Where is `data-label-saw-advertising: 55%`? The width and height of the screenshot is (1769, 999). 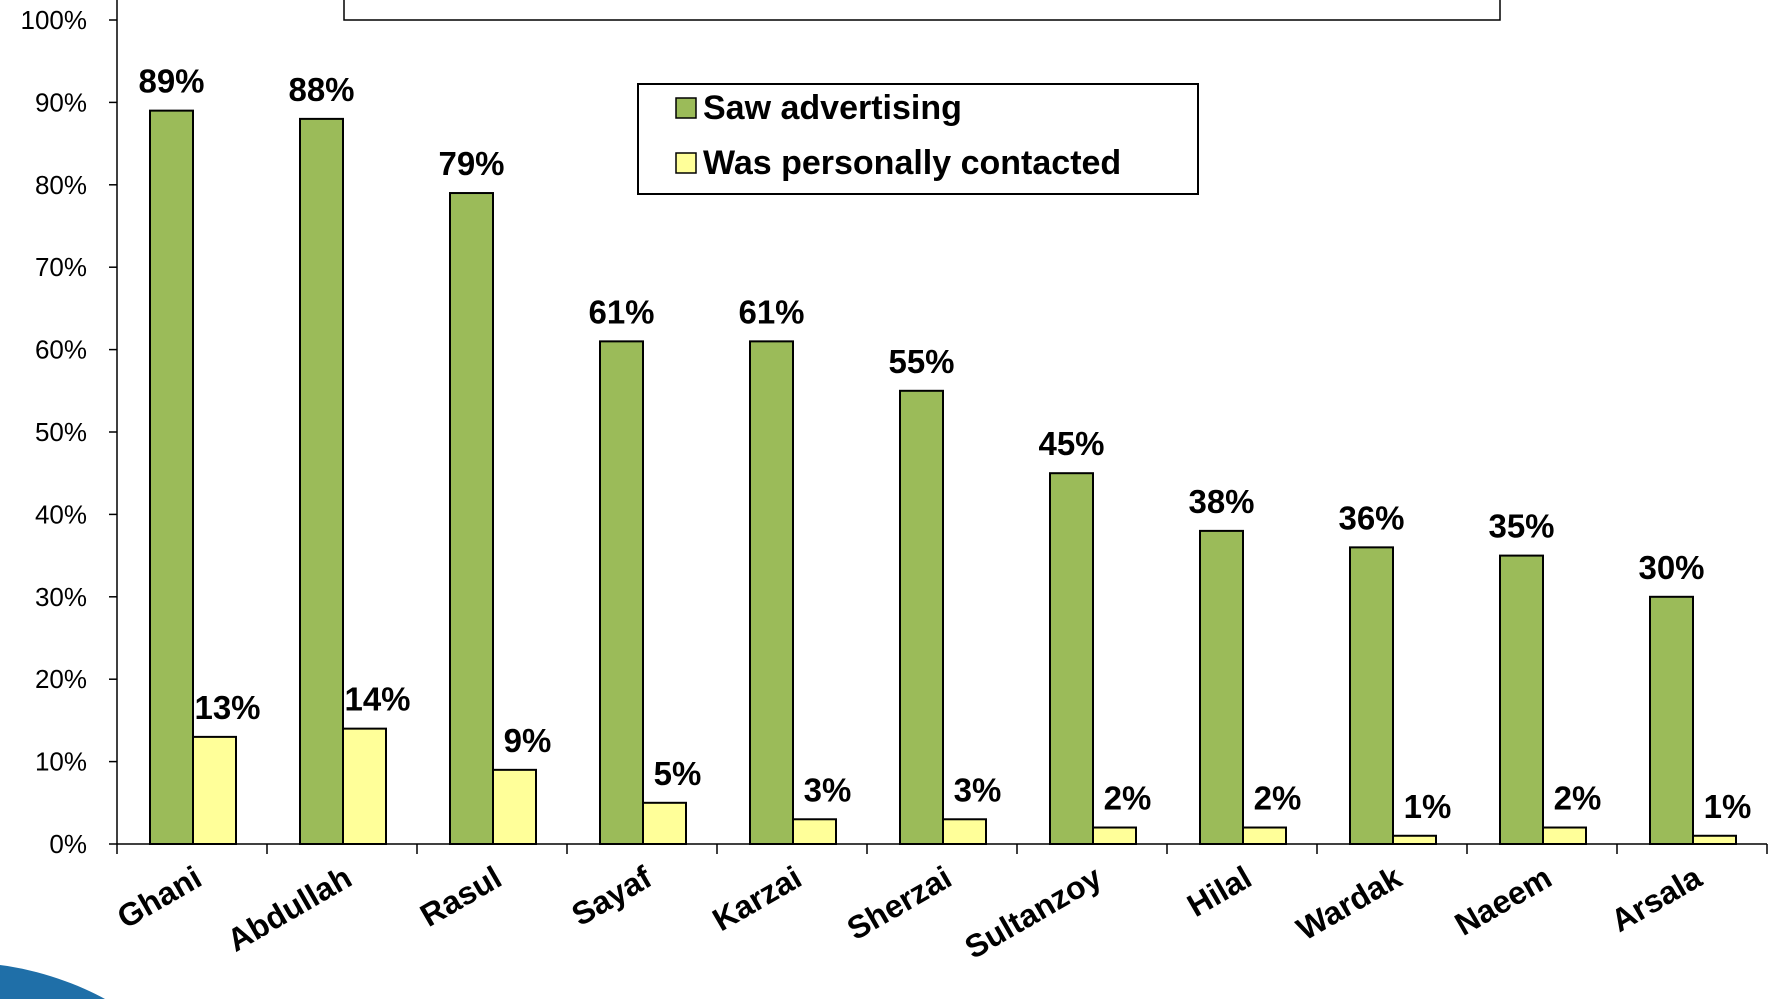 data-label-saw-advertising: 55% is located at coordinates (921, 361).